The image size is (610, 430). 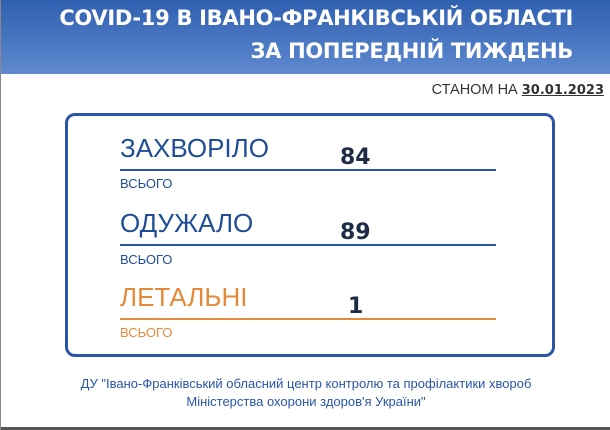 What do you see at coordinates (146, 259) in the screenshot?
I see `stat-sub-recovered: ВСЬОГО` at bounding box center [146, 259].